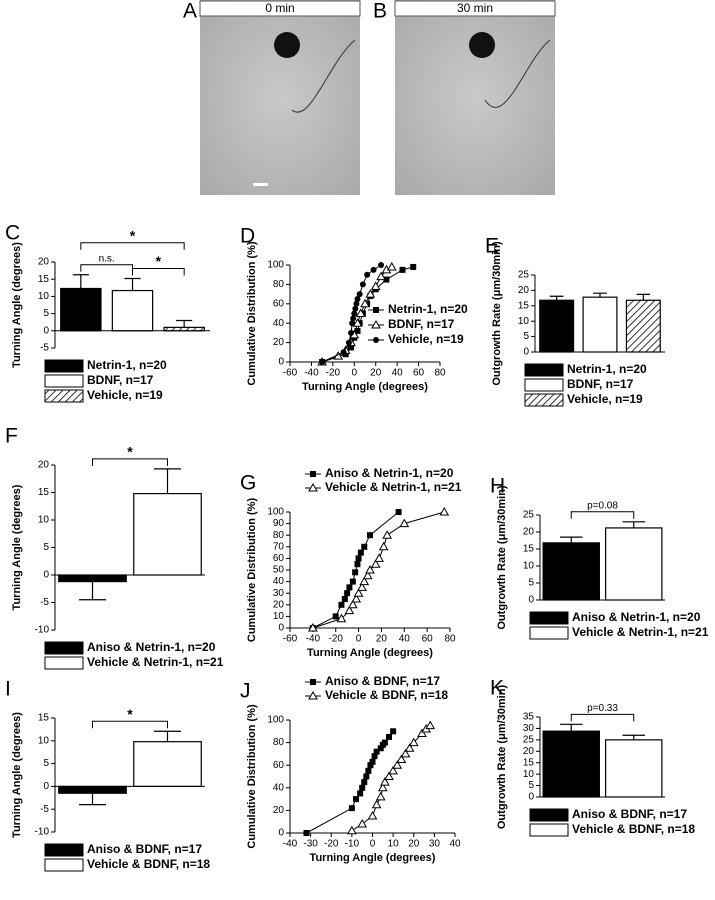 The width and height of the screenshot is (715, 900). I want to click on y-tick-label: 70, so click(279, 546).